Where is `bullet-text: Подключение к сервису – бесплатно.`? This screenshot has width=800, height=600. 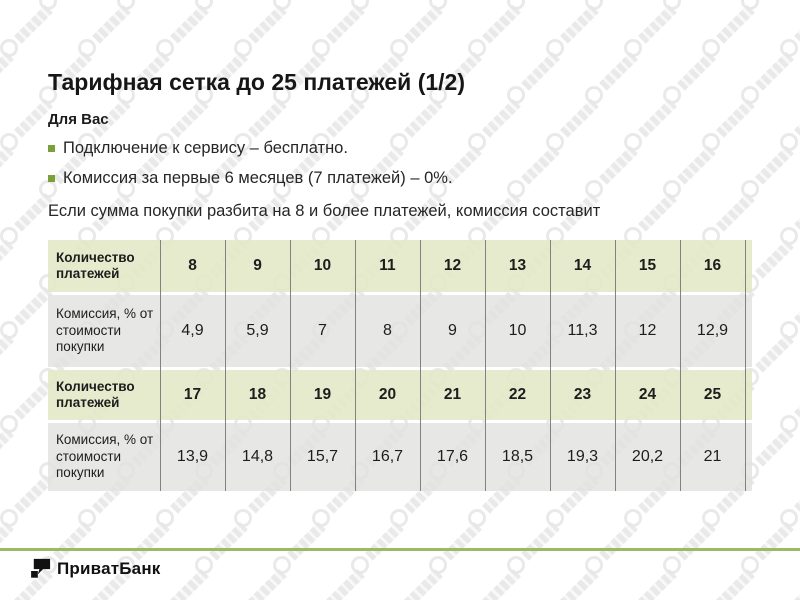
bullet-text: Подключение к сервису – бесплатно. is located at coordinates (205, 148).